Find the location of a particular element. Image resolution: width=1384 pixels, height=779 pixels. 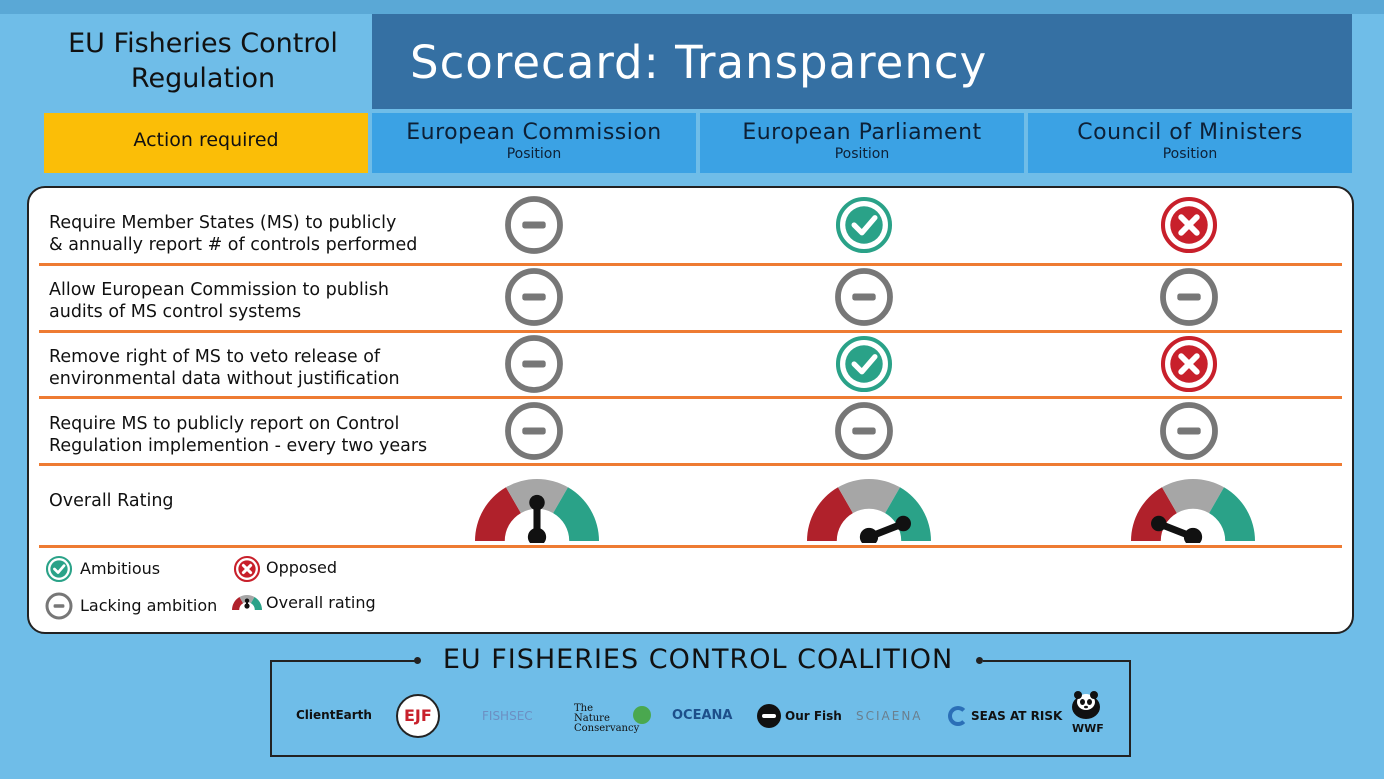

page-title: Scorecard: Transparency is located at coordinates (699, 62).